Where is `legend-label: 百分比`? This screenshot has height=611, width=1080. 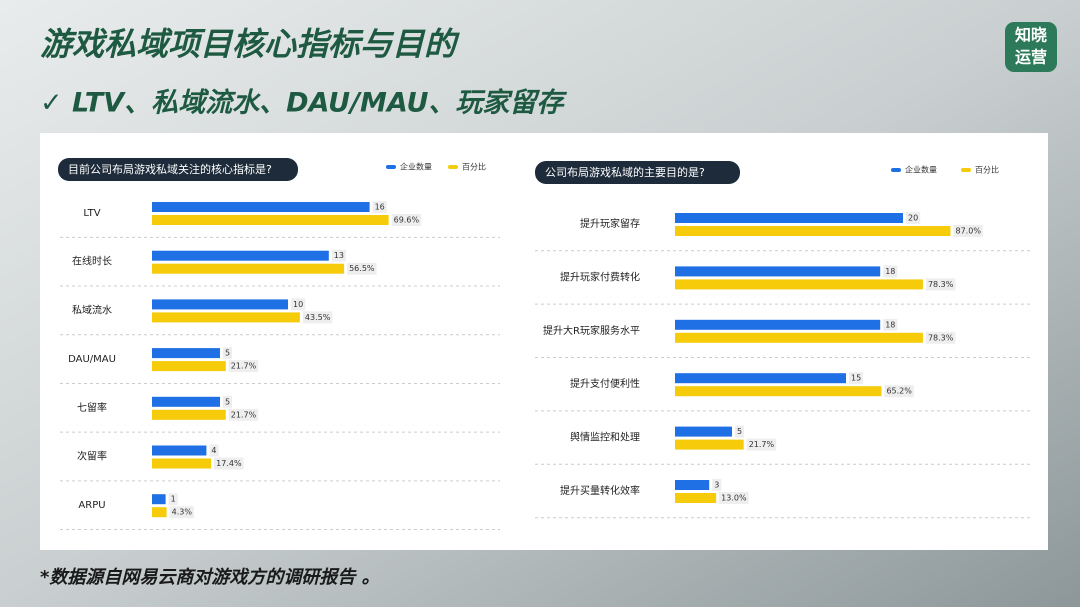
legend-label: 百分比 is located at coordinates (987, 170).